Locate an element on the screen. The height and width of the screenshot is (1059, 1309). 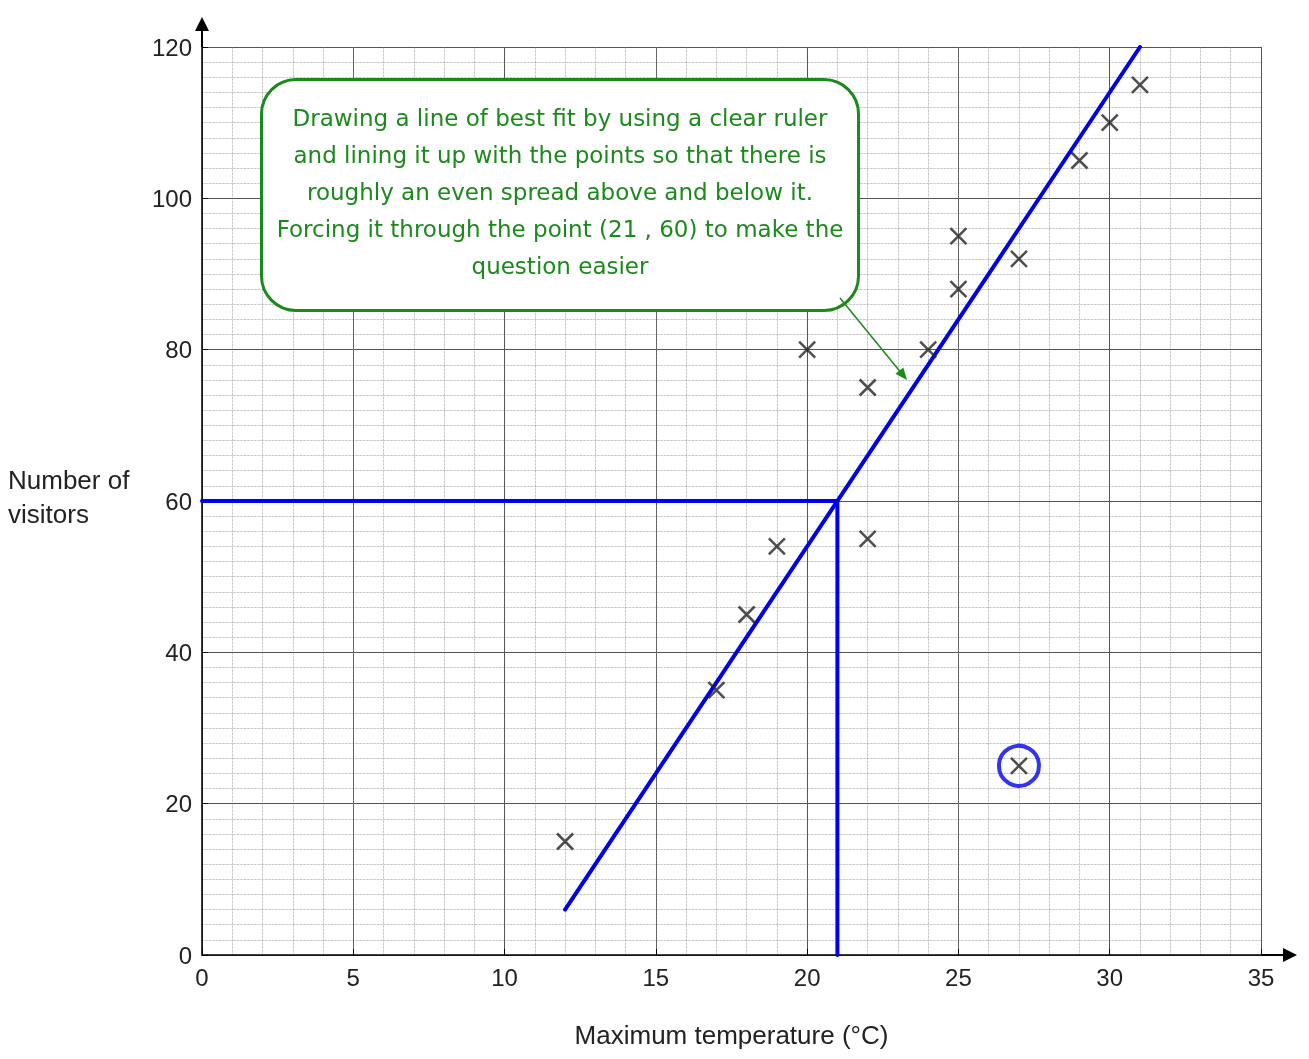
x-axis-title: Maximum temperature (°C) is located at coordinates (731, 1035).